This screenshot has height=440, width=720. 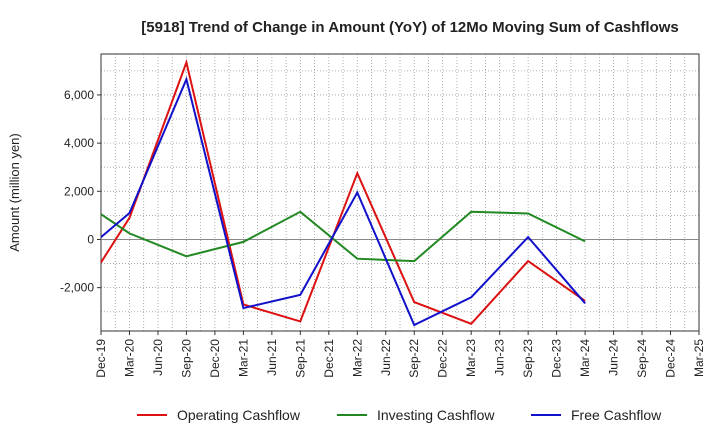 What do you see at coordinates (699, 358) in the screenshot?
I see `x-tick-label: Mar-25` at bounding box center [699, 358].